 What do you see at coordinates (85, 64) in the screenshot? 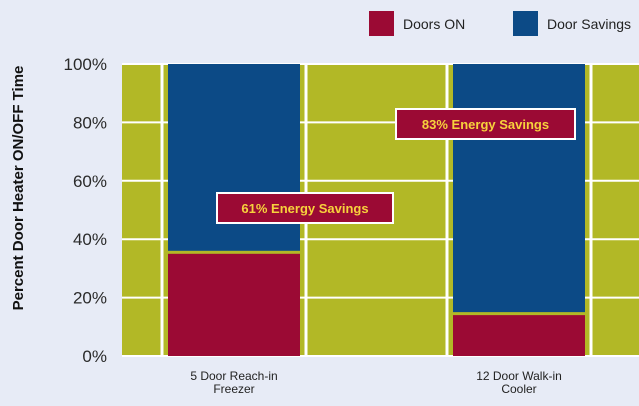
I see `y-tick-label: 100%` at bounding box center [85, 64].